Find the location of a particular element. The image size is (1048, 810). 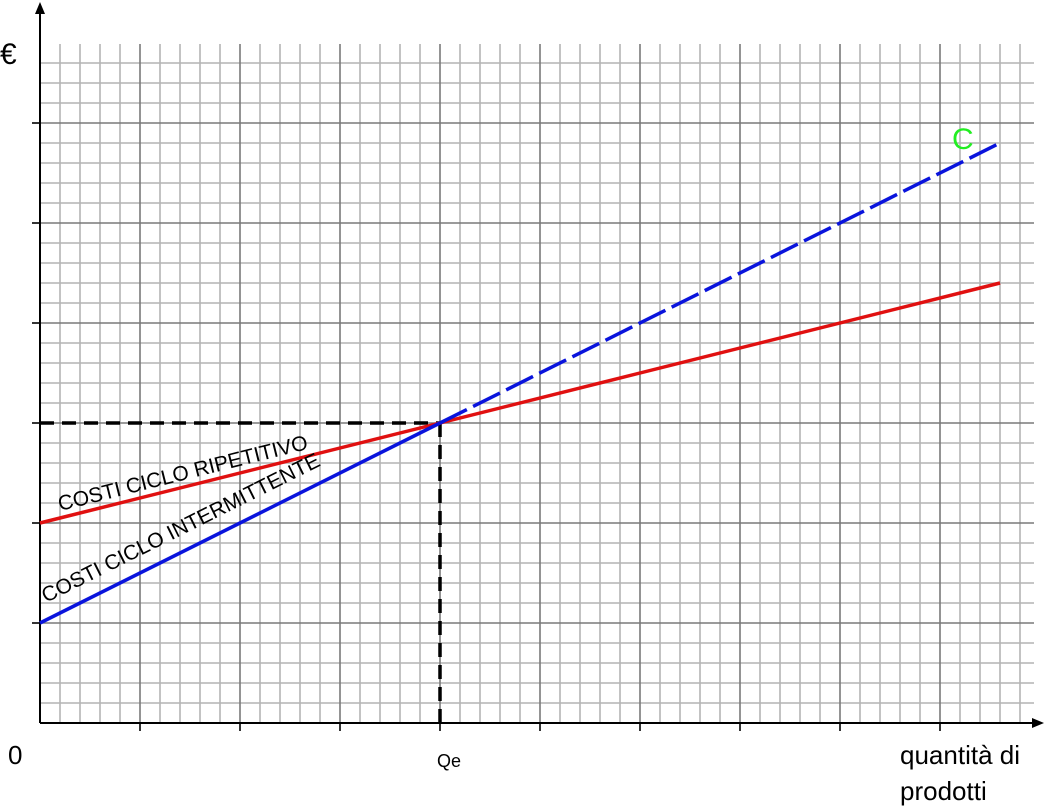

x-axis-label-line2: prodotti is located at coordinates (943, 791).